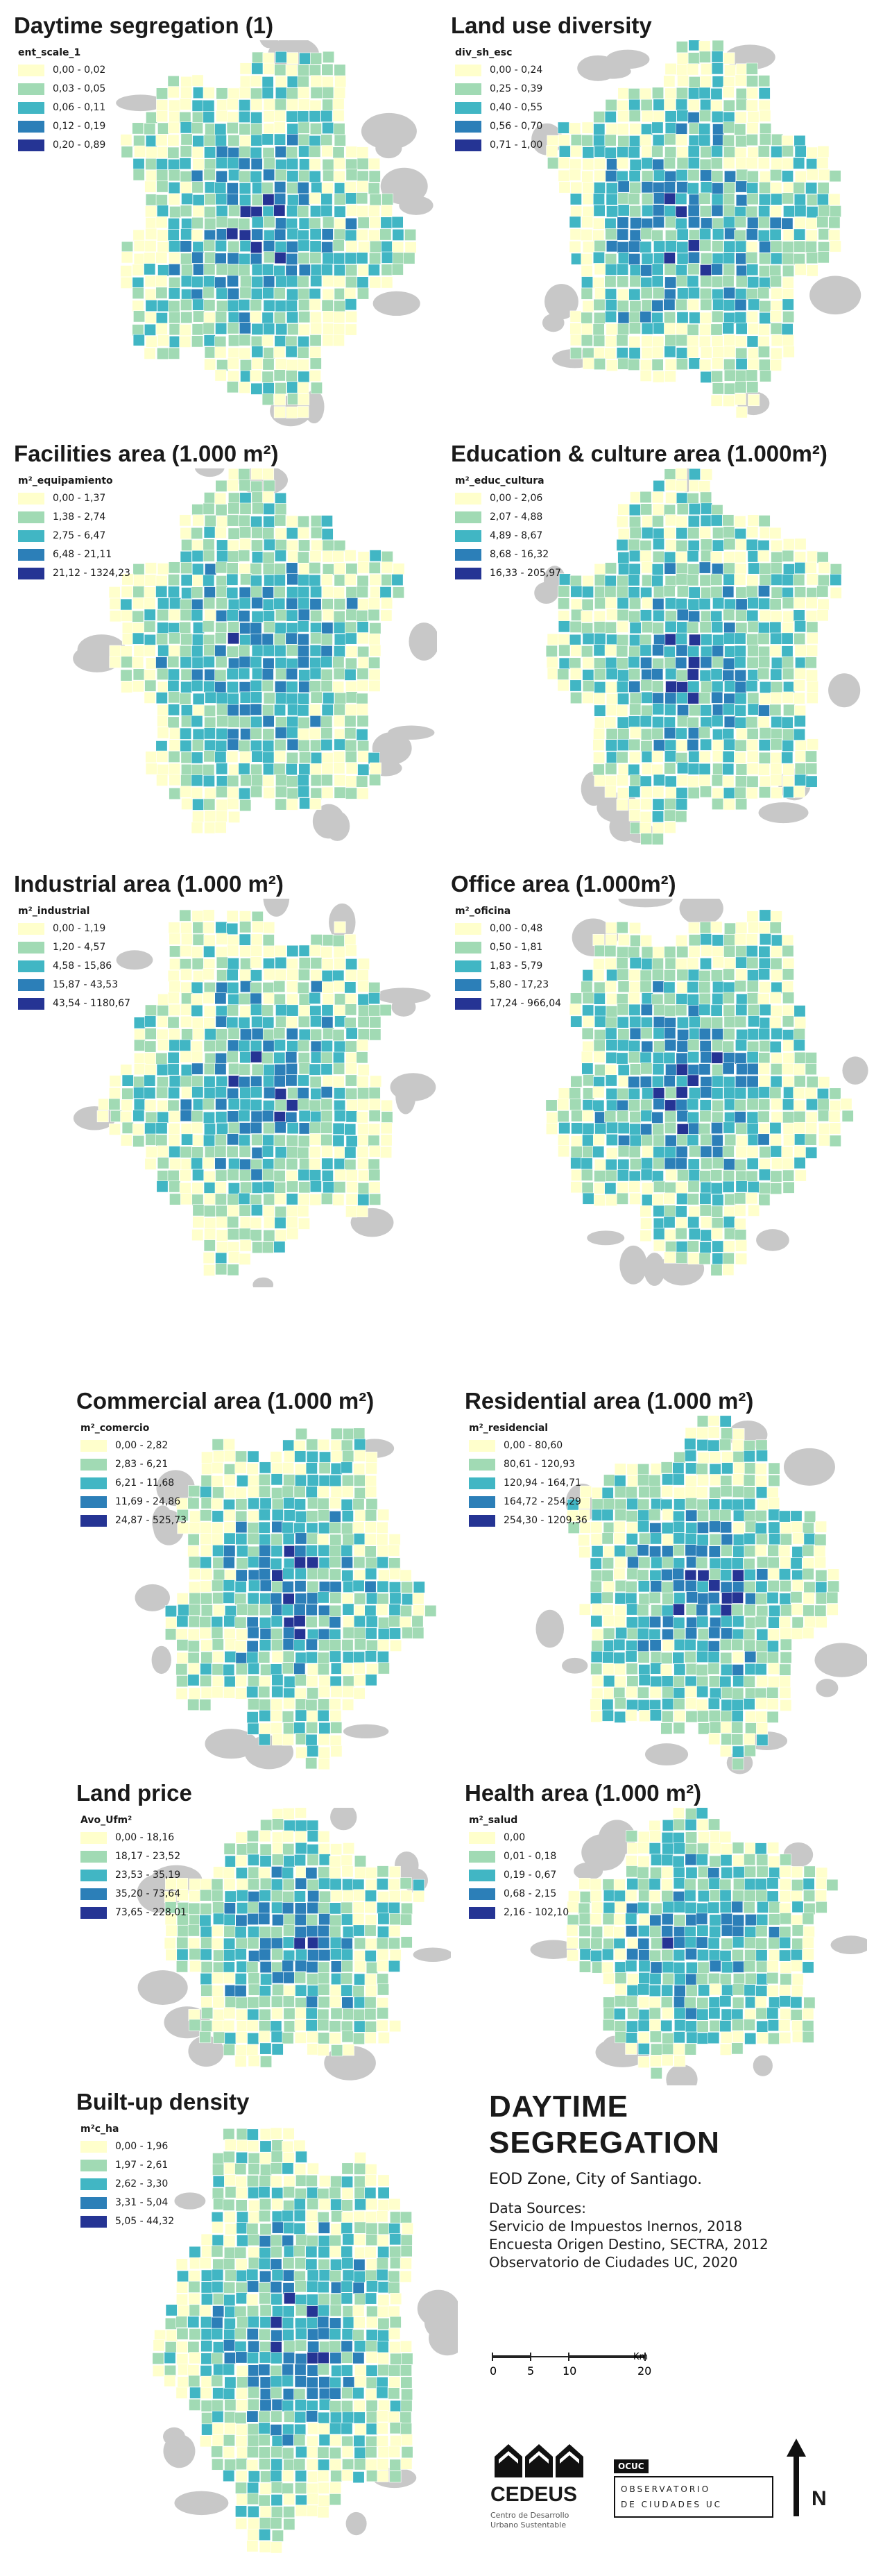 This screenshot has height=2576, width=892. Describe the element at coordinates (516, 145) in the screenshot. I see `legend-label: 0,71 - 1,00` at that location.